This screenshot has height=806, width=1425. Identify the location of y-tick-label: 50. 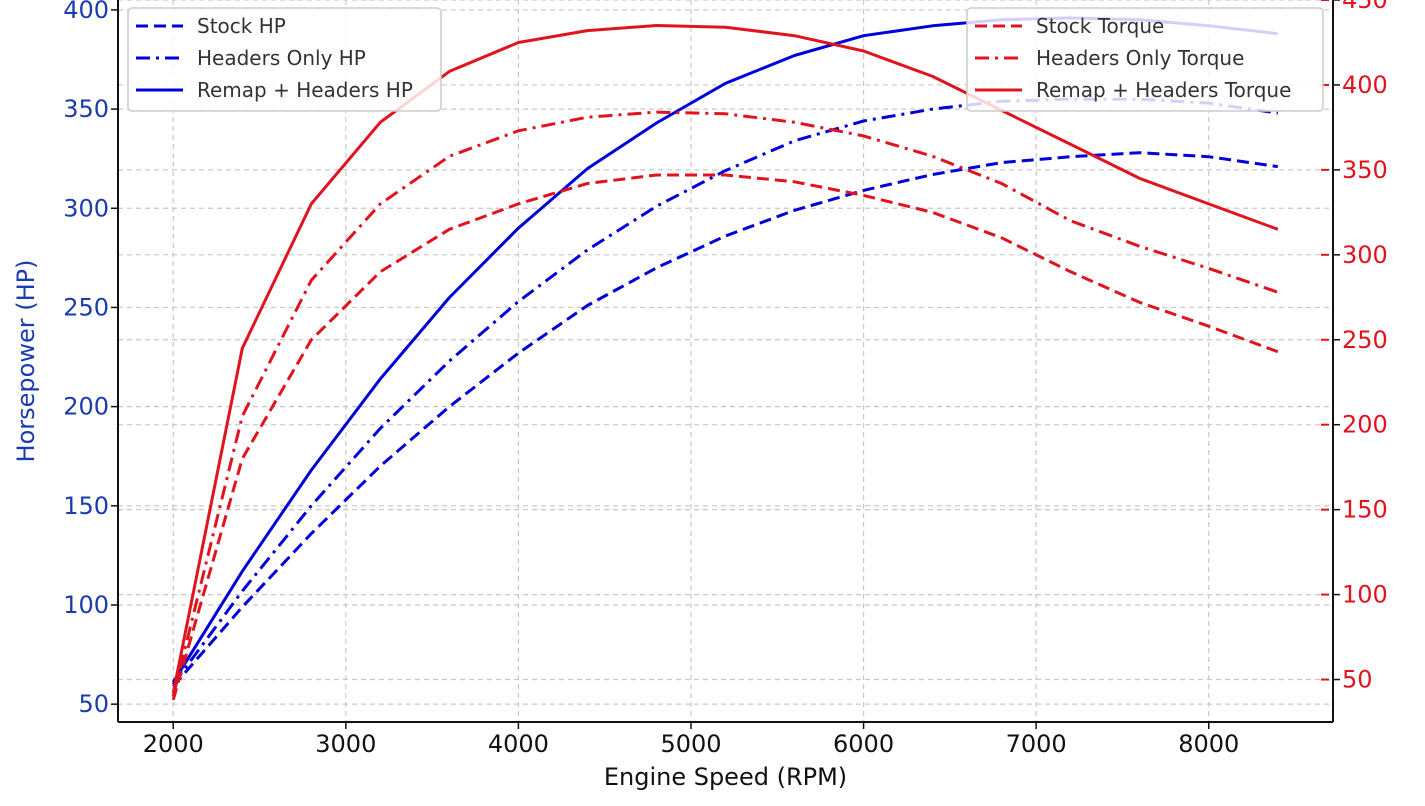
(93, 704).